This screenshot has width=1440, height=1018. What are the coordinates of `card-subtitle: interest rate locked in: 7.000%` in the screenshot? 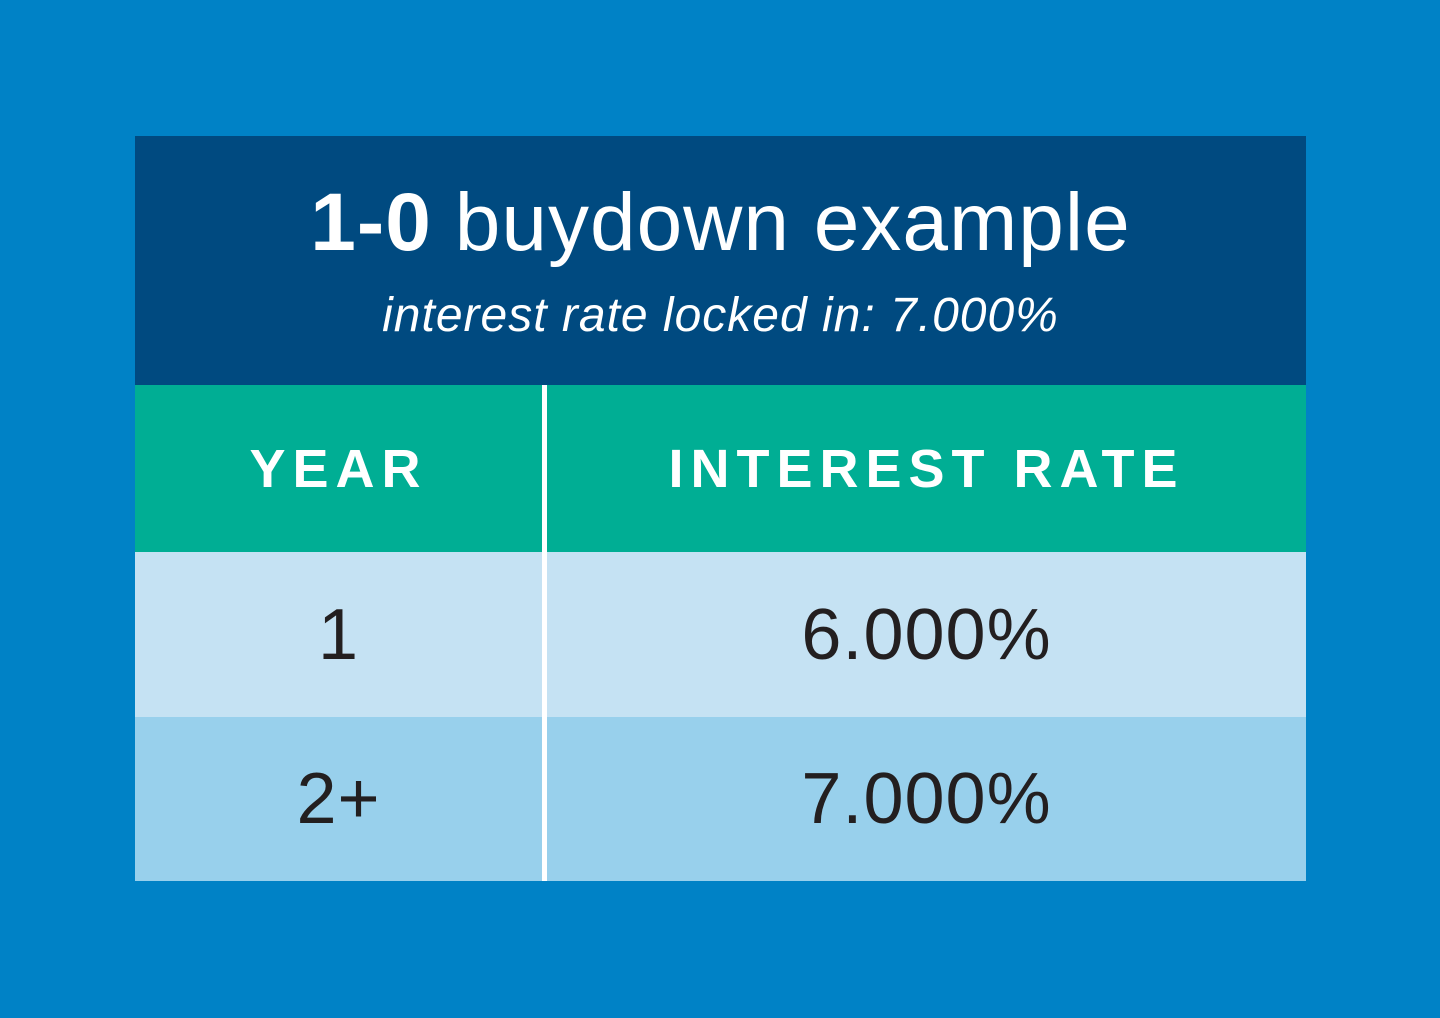 It's located at (720, 315).